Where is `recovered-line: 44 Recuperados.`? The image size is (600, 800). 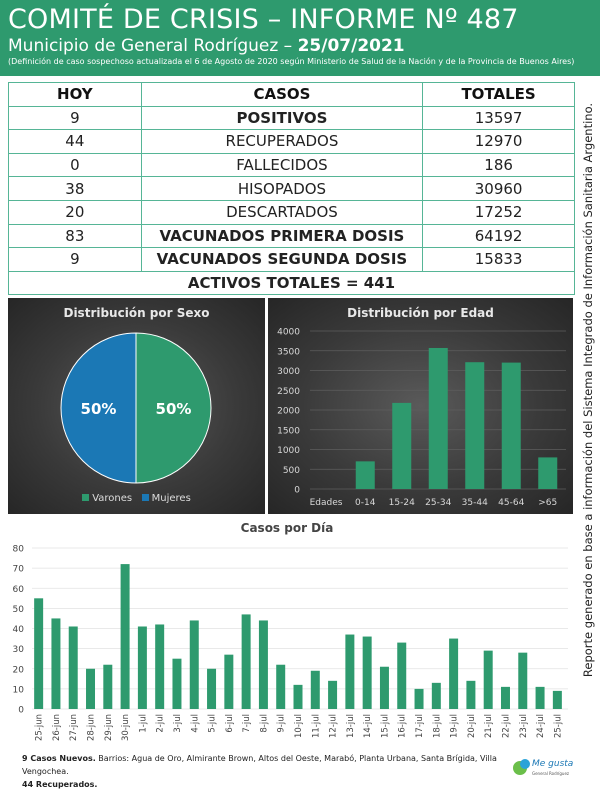 recovered-line: 44 Recuperados. is located at coordinates (262, 784).